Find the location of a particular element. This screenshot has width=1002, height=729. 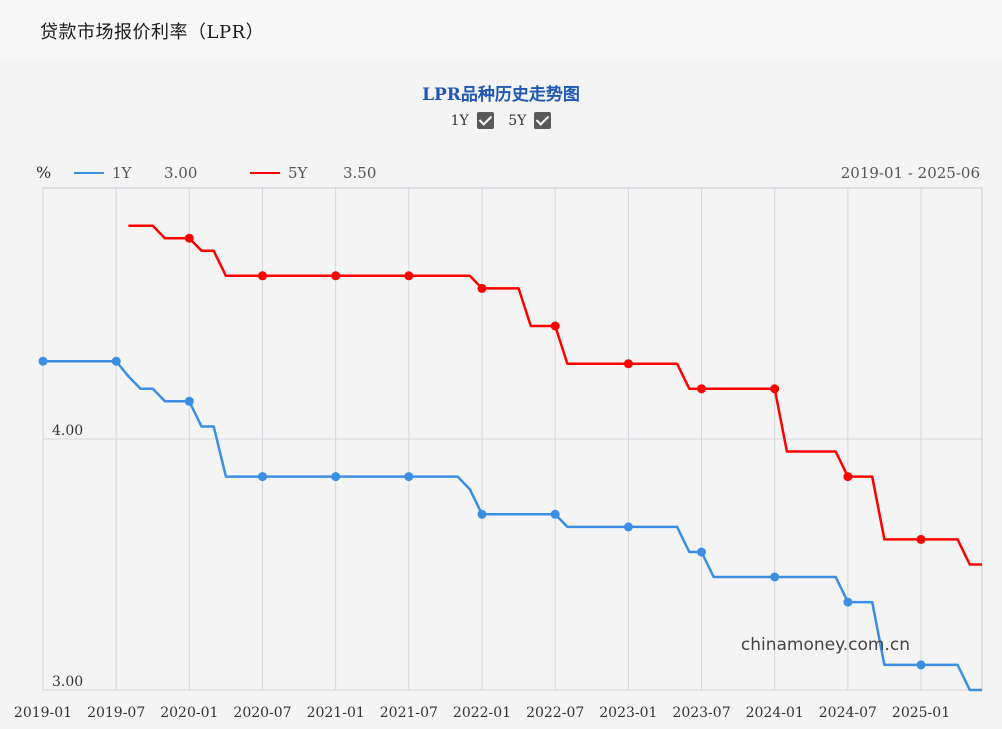

legend-1y-value: 3.00 is located at coordinates (180, 173).